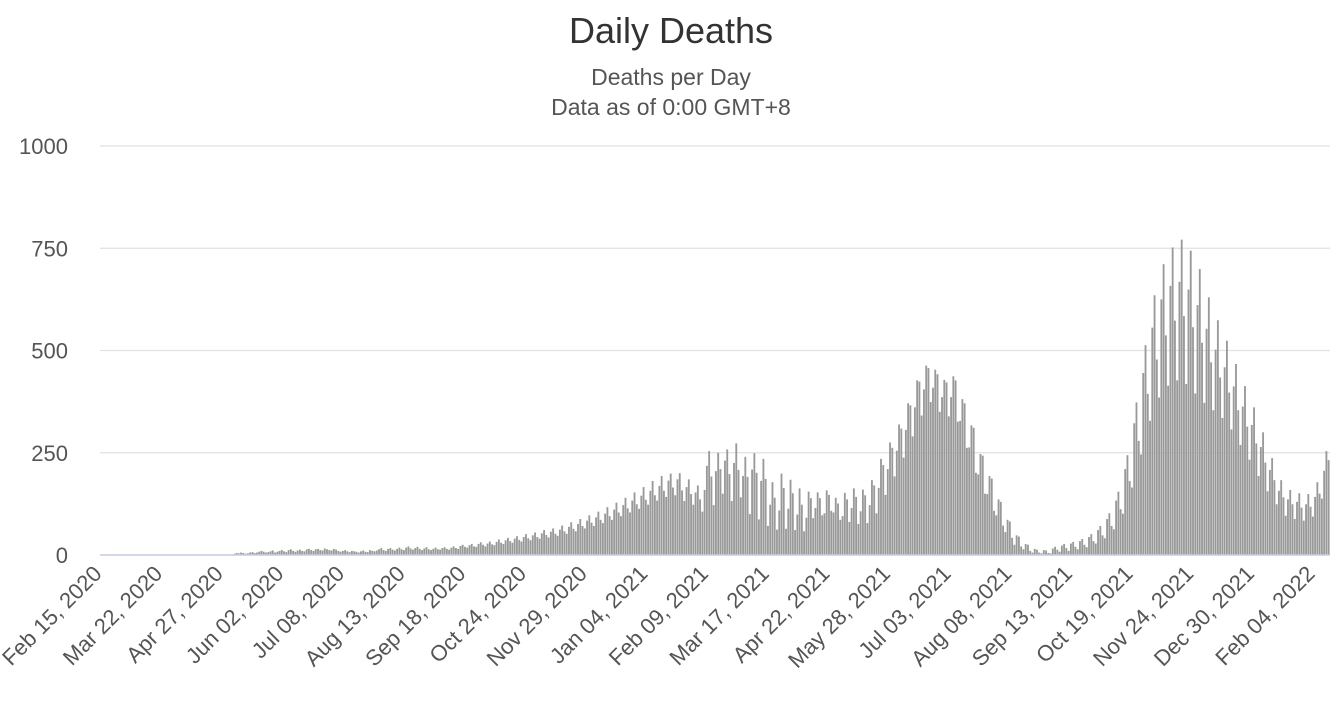 Image resolution: width=1342 pixels, height=705 pixels. I want to click on chart-subtitle-line-2: Data as of 0:00 GMT+8, so click(671, 107).